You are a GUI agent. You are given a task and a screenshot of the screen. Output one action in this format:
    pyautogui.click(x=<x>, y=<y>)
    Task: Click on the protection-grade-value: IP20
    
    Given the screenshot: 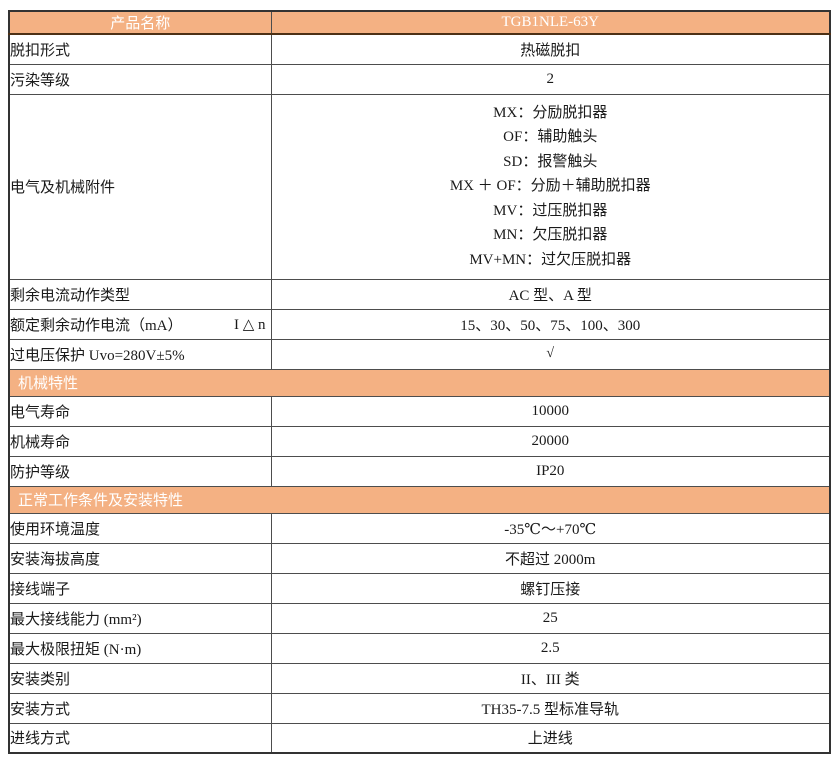 What is the action you would take?
    pyautogui.click(x=550, y=471)
    